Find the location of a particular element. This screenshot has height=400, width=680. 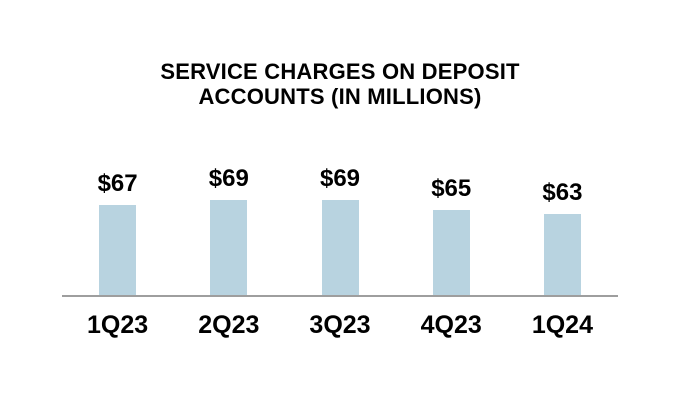

bar-group: $65 is located at coordinates (451, 223).